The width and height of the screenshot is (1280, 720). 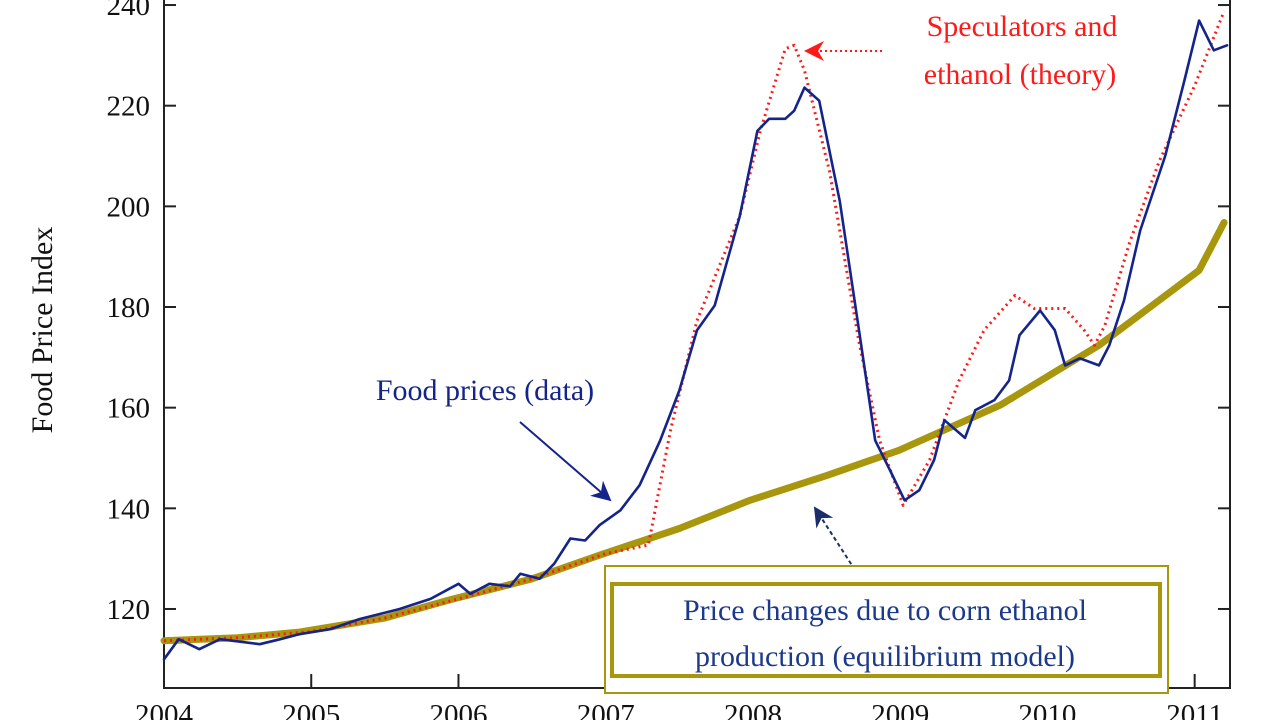 I want to click on x-tick-label: 2004, so click(x=164, y=709).